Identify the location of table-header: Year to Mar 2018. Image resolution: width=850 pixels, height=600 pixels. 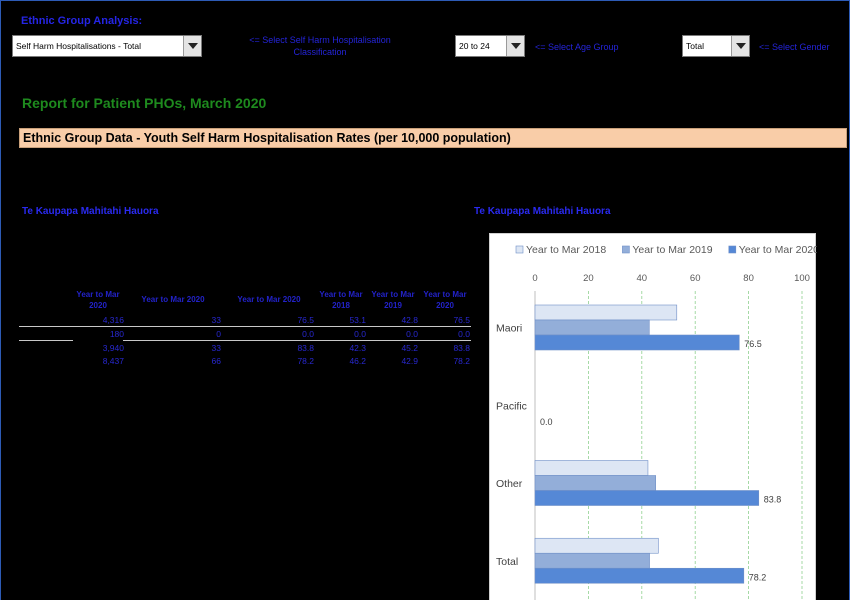
(341, 300).